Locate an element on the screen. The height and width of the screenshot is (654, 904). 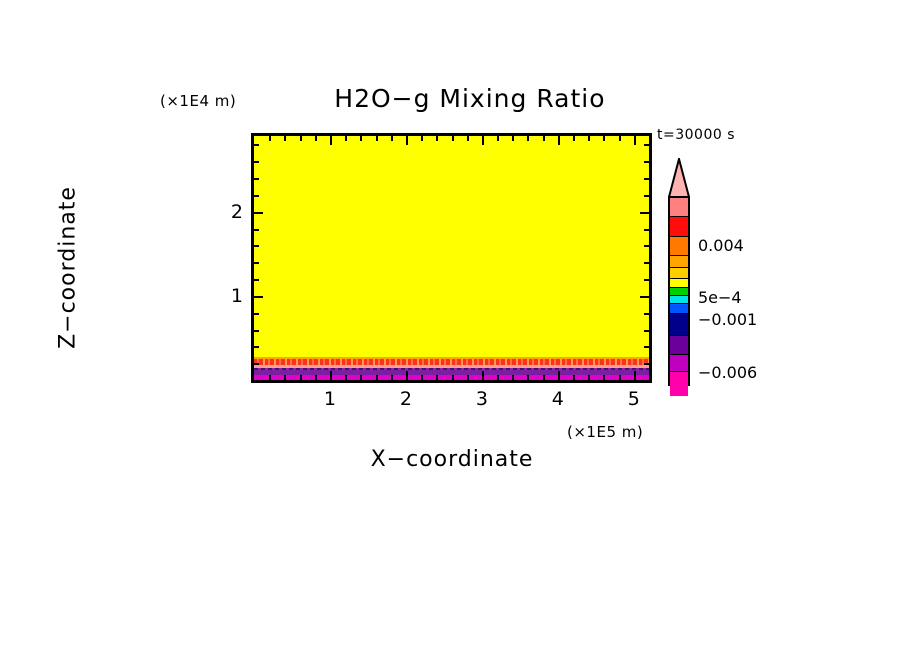
y-tick-label: 2 is located at coordinates (236, 211).